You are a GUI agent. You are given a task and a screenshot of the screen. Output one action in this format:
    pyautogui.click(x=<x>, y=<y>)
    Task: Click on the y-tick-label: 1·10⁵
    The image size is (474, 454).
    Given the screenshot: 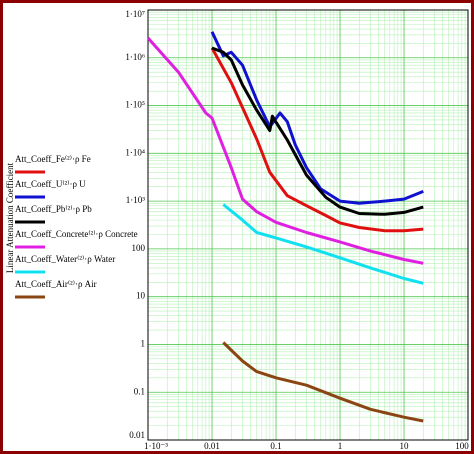 What is the action you would take?
    pyautogui.click(x=135, y=105)
    